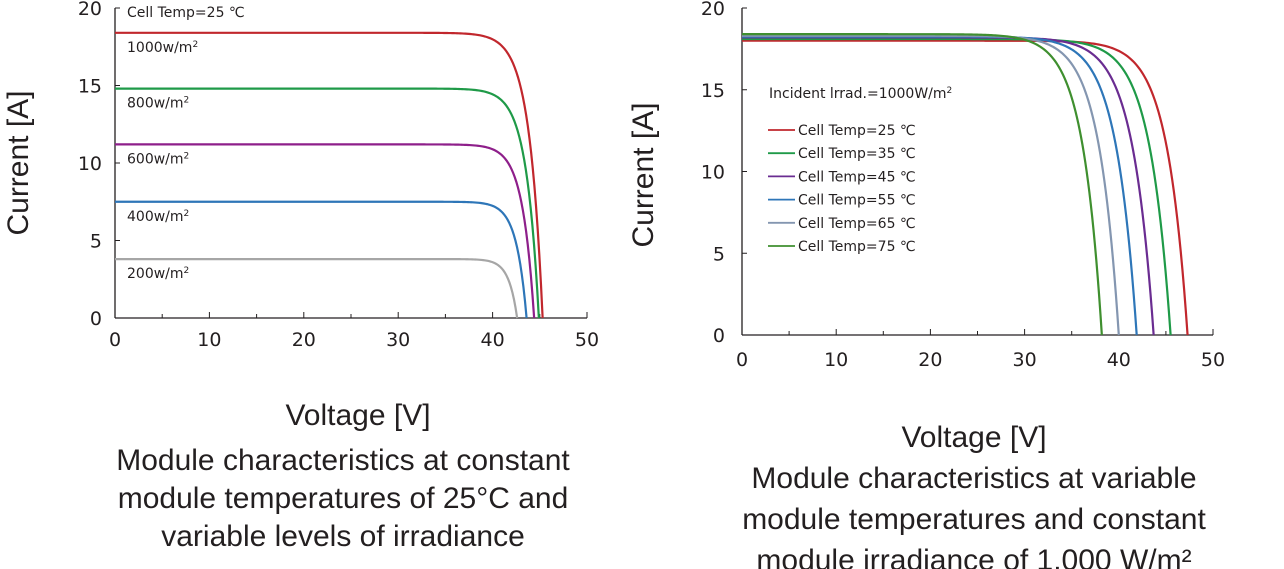 This screenshot has width=1284, height=569. I want to click on legend-entry-1: Cell Temp=25 ℃, so click(857, 131).